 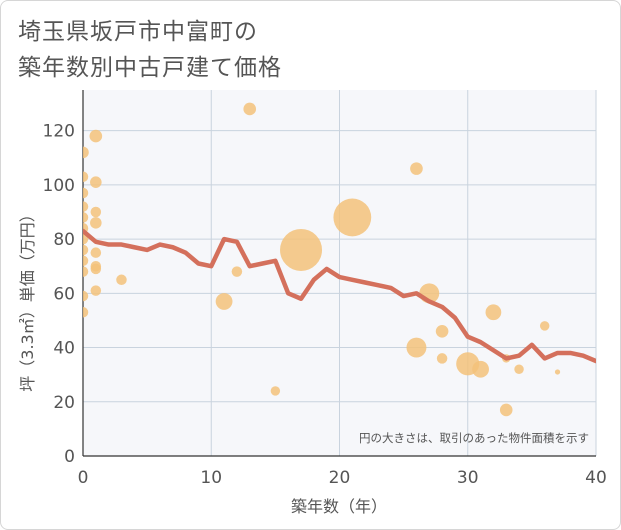 What do you see at coordinates (474, 438) in the screenshot?
I see `size-annotation: 円の大きさは、取引のあった物件面積を示す` at bounding box center [474, 438].